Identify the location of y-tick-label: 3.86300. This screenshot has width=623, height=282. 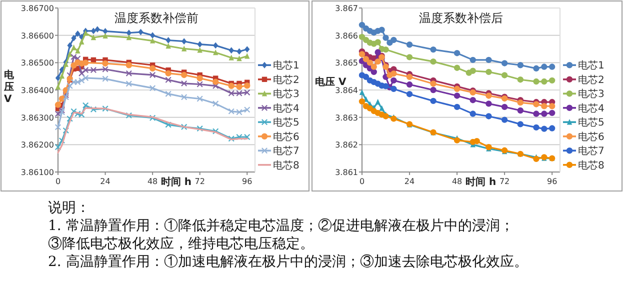
(37, 117).